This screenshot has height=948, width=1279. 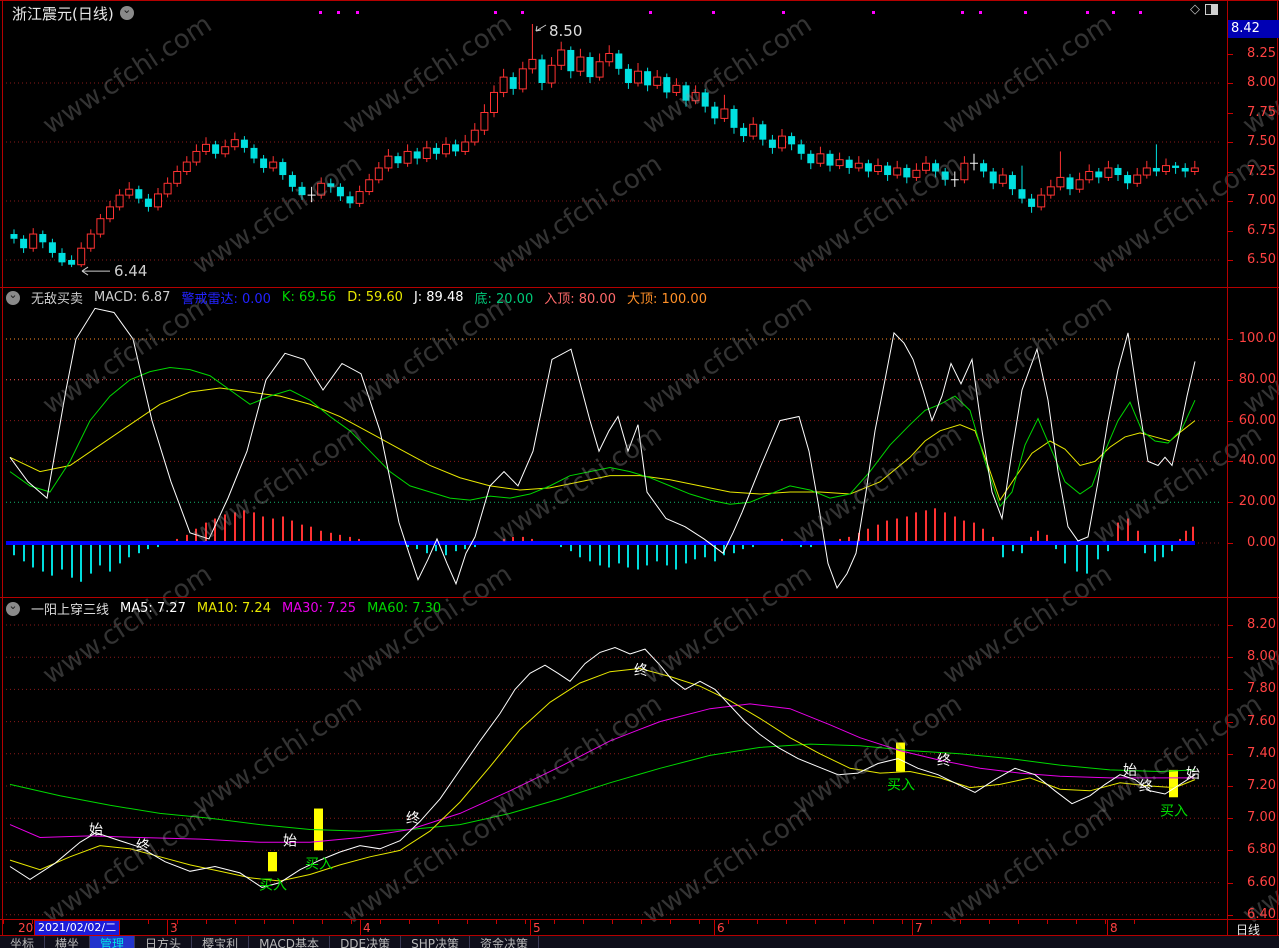 What do you see at coordinates (366, 942) in the screenshot?
I see `toolbar-tab: DDE决策` at bounding box center [366, 942].